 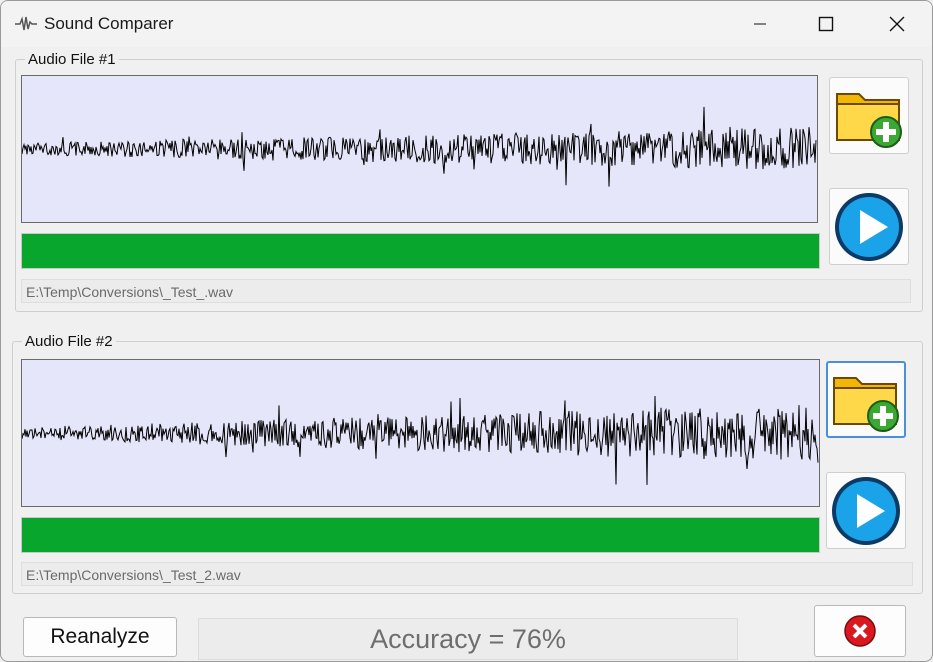 What do you see at coordinates (466, 291) in the screenshot?
I see `file-path-1: E:\Temp\Conversions\_Test_.wav` at bounding box center [466, 291].